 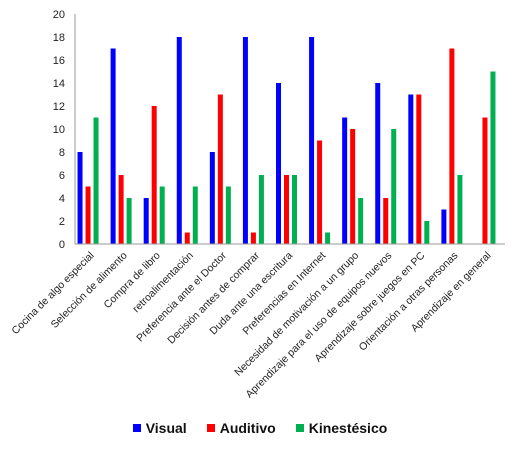 I want to click on y-axis: 0 2 4 6 8 10 12 14 16 18 20, so click(x=64, y=130).